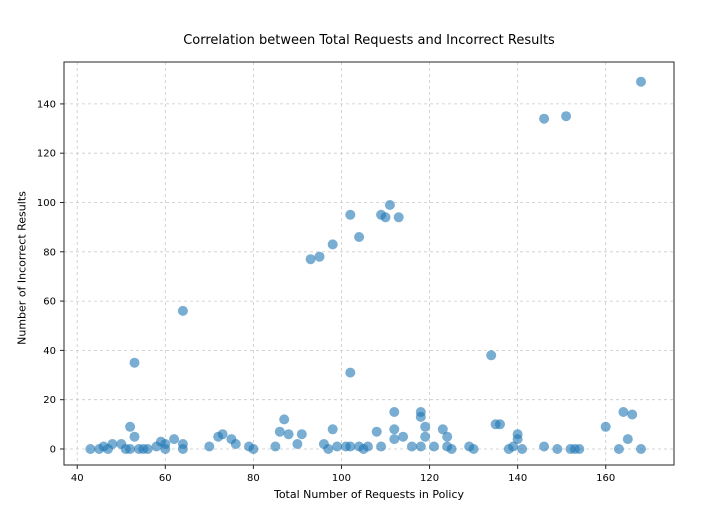 Image resolution: width=724 pixels, height=522 pixels. Describe the element at coordinates (46, 104) in the screenshot. I see `y-tick-label: 140` at that location.